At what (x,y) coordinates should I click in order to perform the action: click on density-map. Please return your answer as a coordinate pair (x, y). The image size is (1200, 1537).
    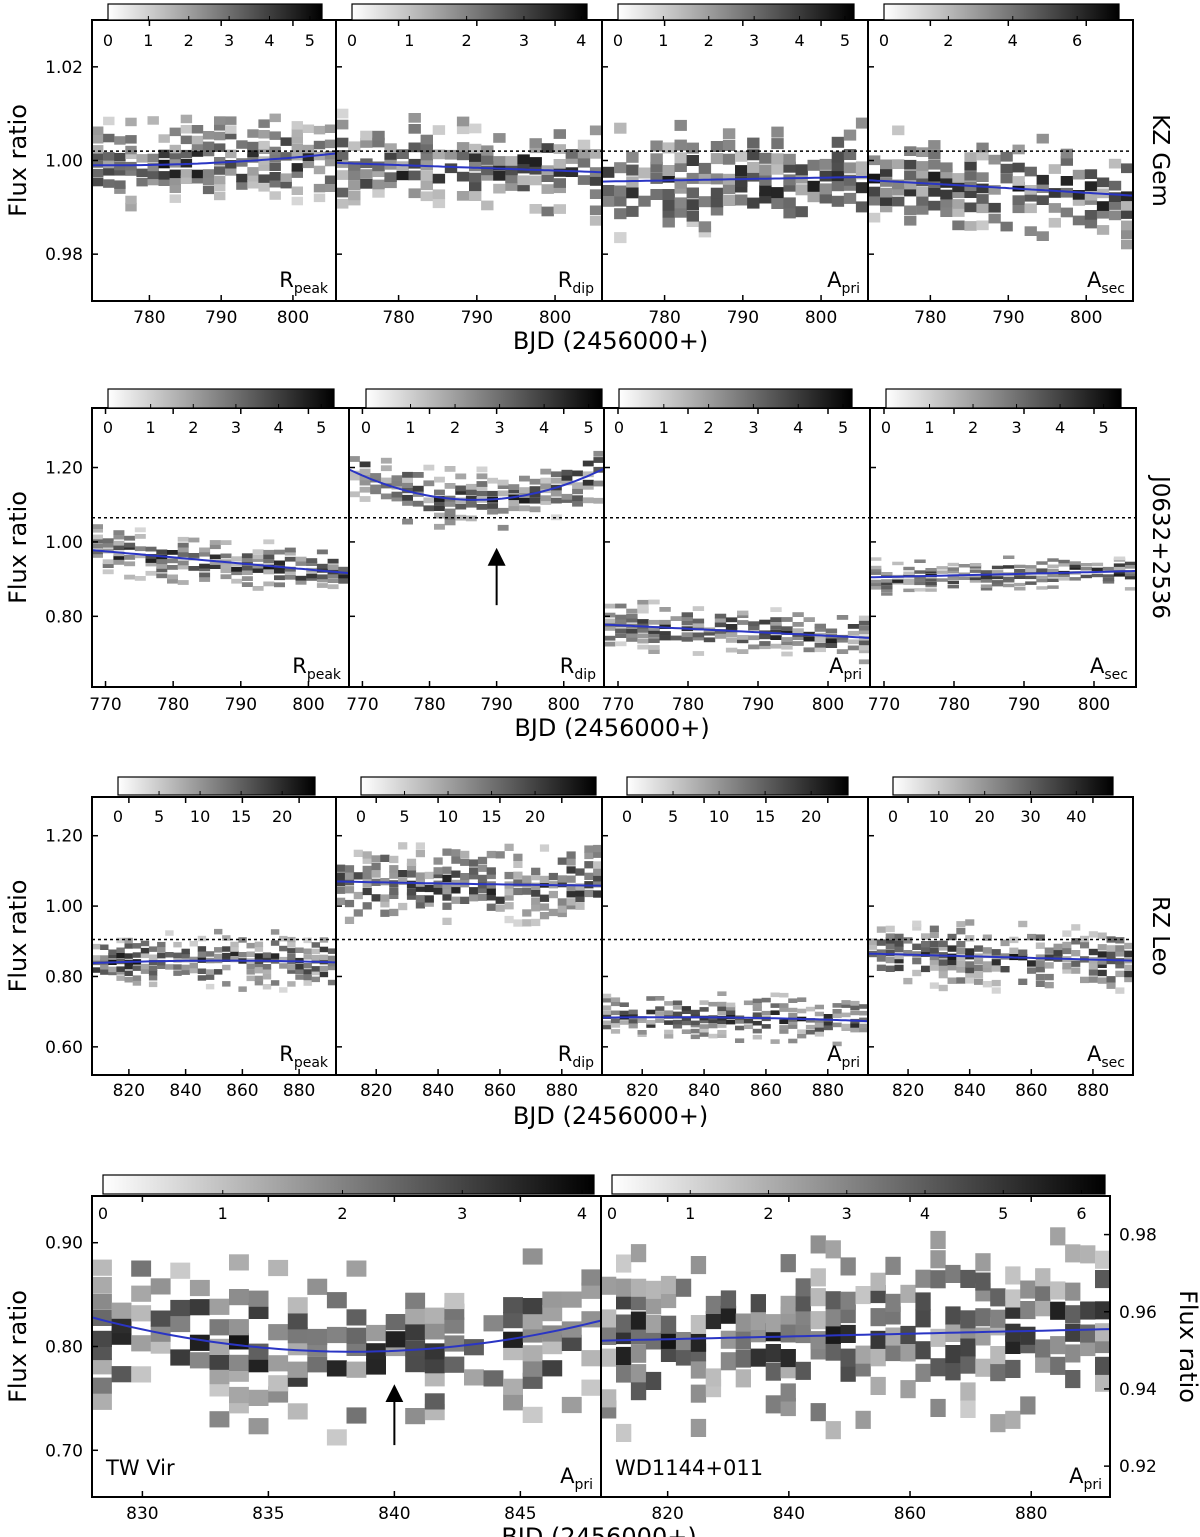
    Looking at the image, I should click on (856, 1334).